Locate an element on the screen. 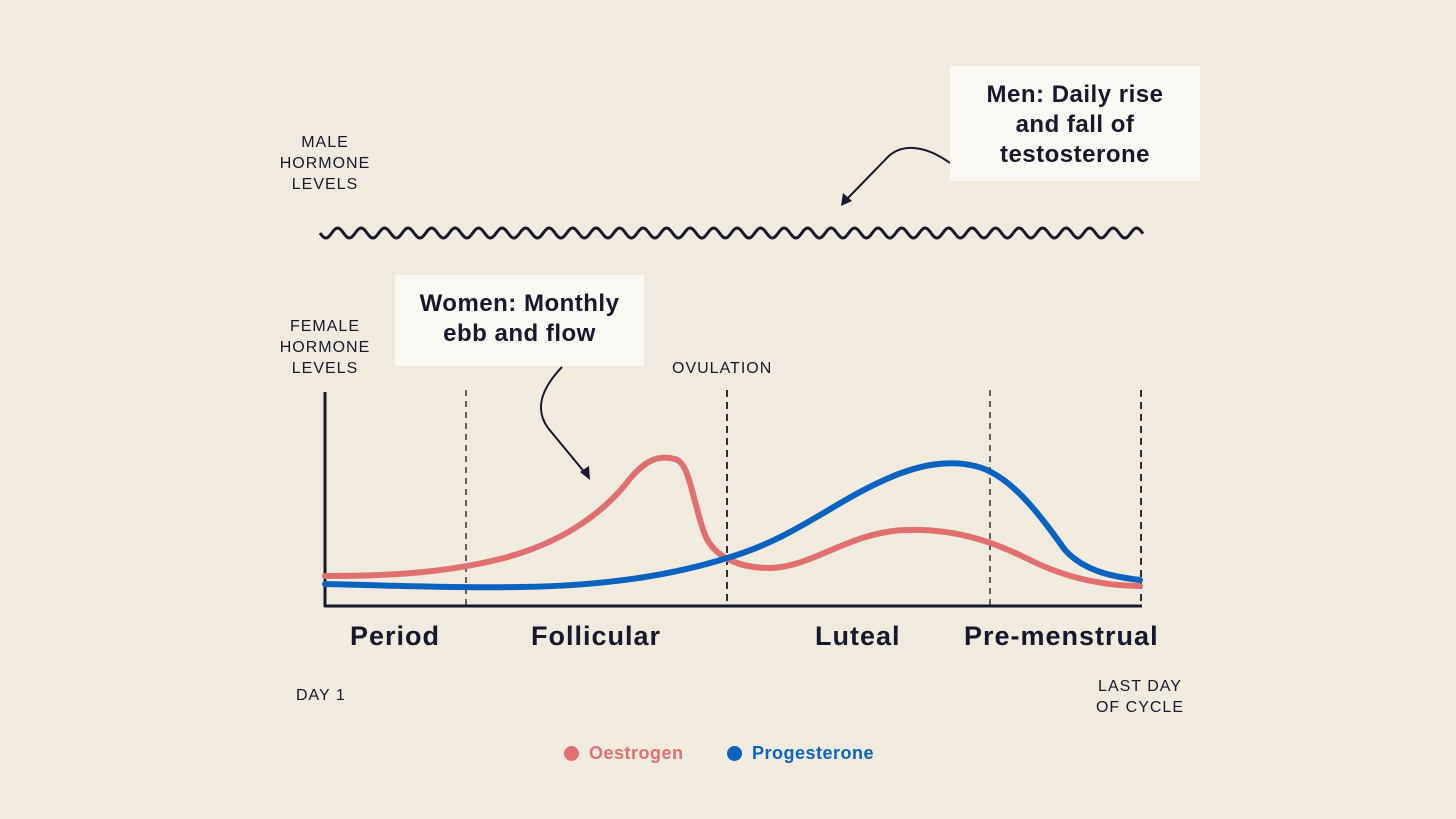  ovulation-label: OVULATION is located at coordinates (722, 368).